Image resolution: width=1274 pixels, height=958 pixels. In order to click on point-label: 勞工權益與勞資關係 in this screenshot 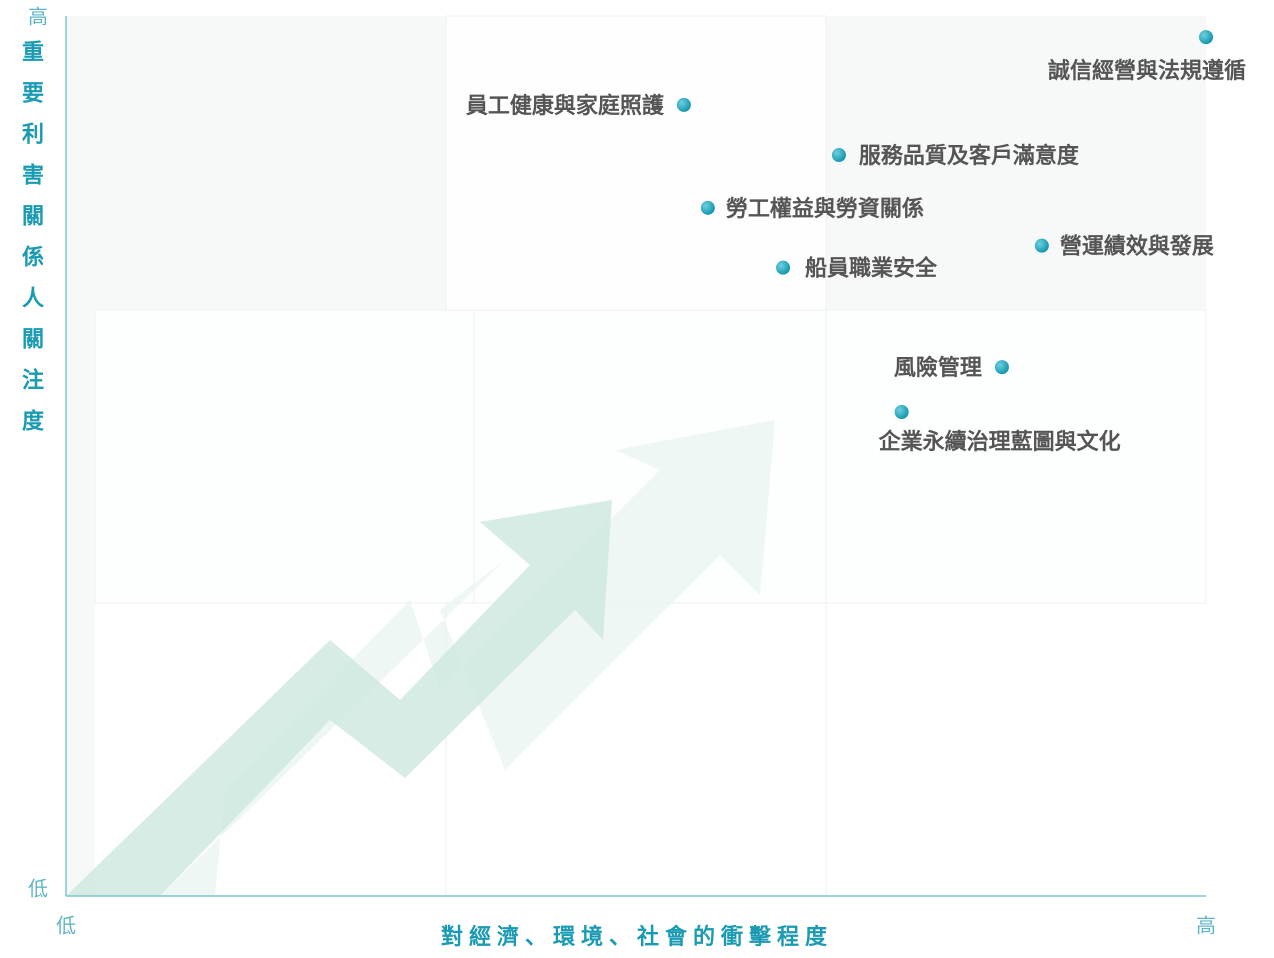, I will do `click(825, 209)`.